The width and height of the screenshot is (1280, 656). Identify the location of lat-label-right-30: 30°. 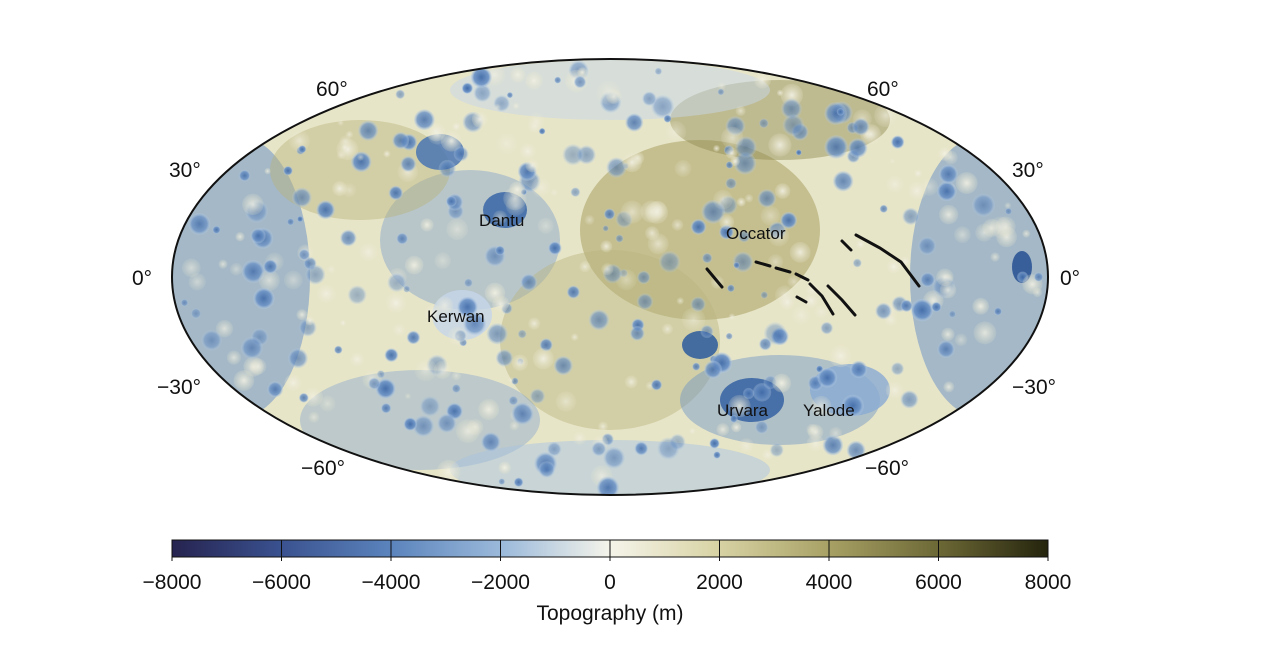
(1028, 170).